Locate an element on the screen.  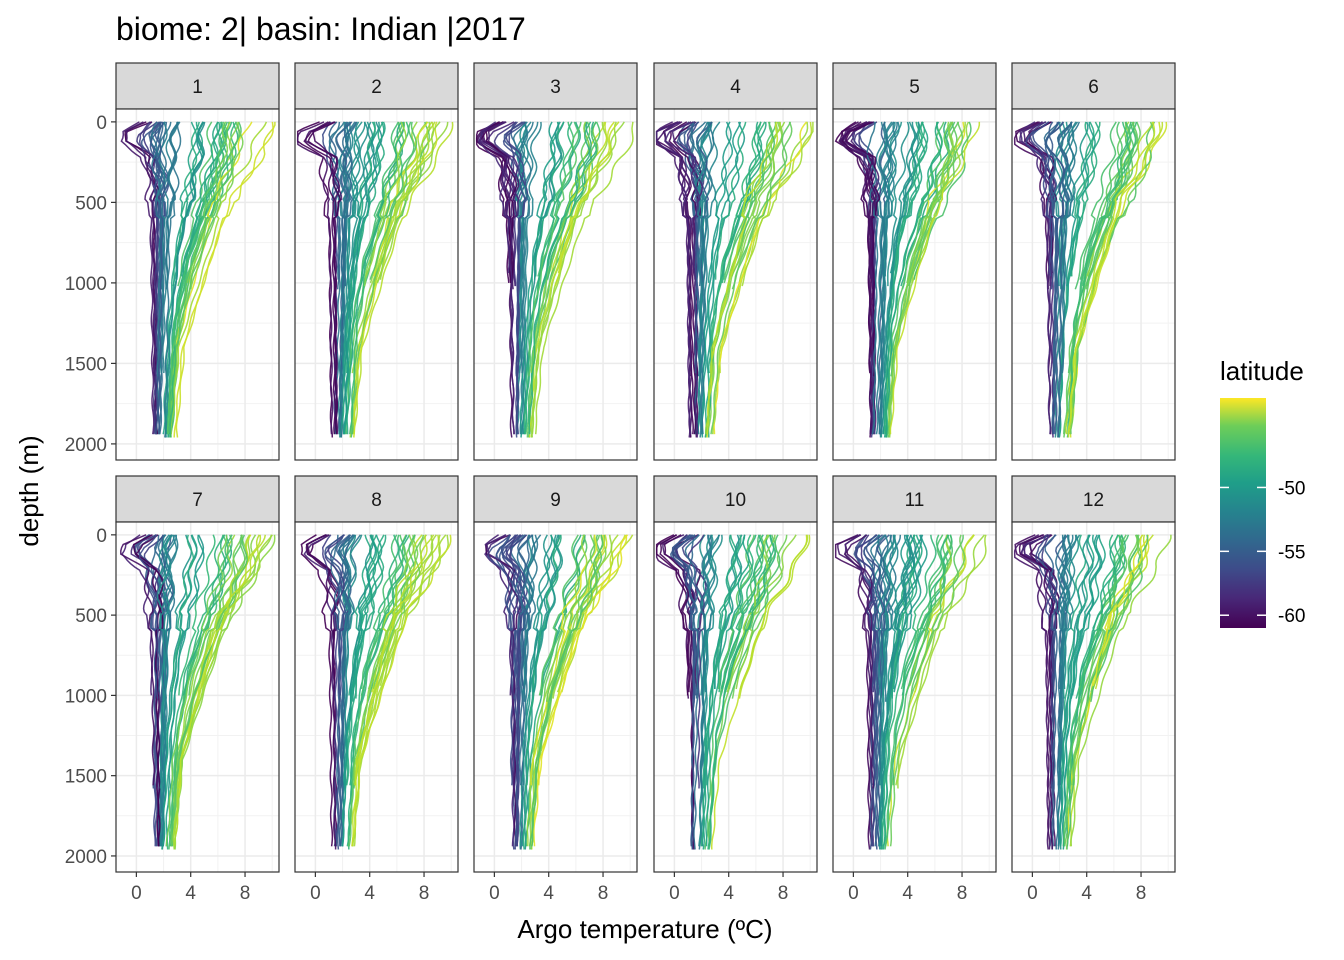
legend-ticks: -50 -55 -60 is located at coordinates (1262, 552).